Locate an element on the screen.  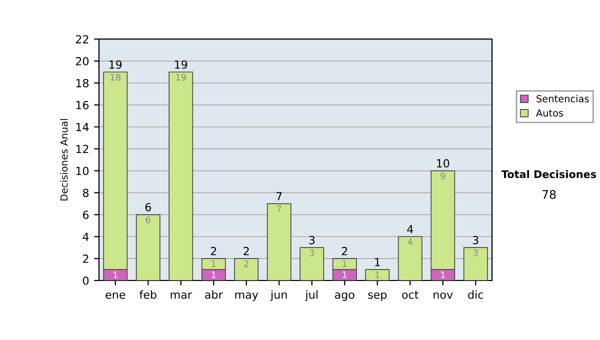
y-tick-label: 10 is located at coordinates (82, 171).